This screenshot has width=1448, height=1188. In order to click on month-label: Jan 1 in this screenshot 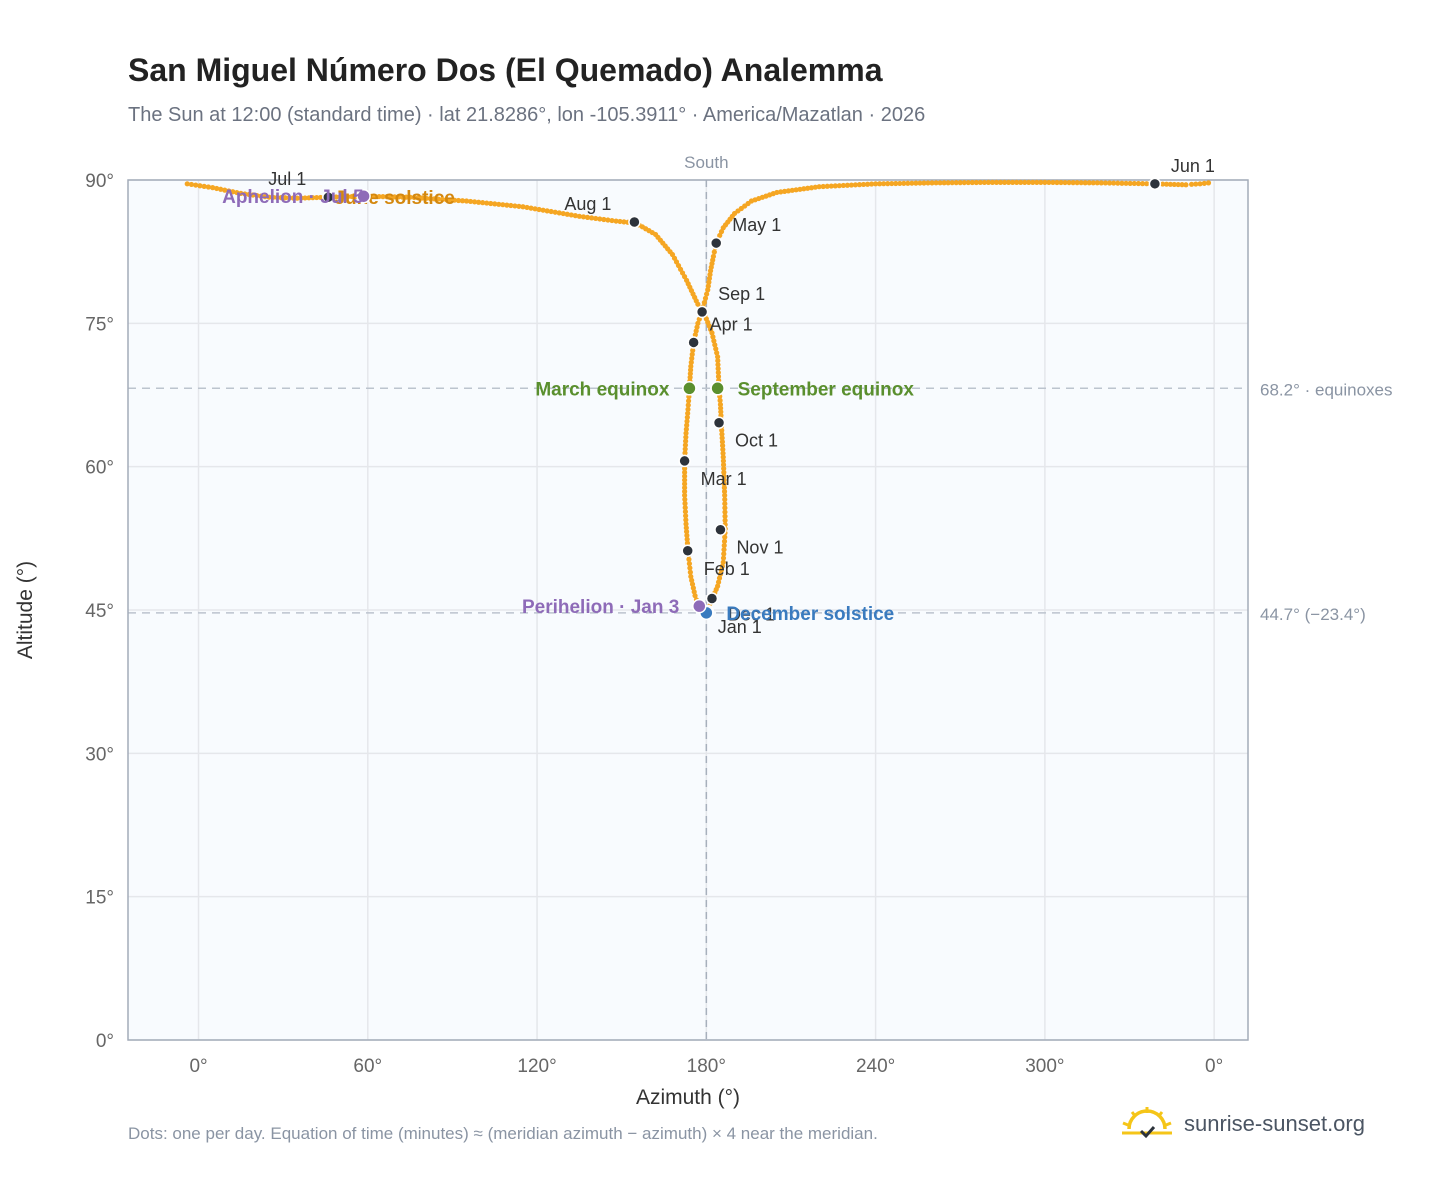, I will do `click(740, 627)`.